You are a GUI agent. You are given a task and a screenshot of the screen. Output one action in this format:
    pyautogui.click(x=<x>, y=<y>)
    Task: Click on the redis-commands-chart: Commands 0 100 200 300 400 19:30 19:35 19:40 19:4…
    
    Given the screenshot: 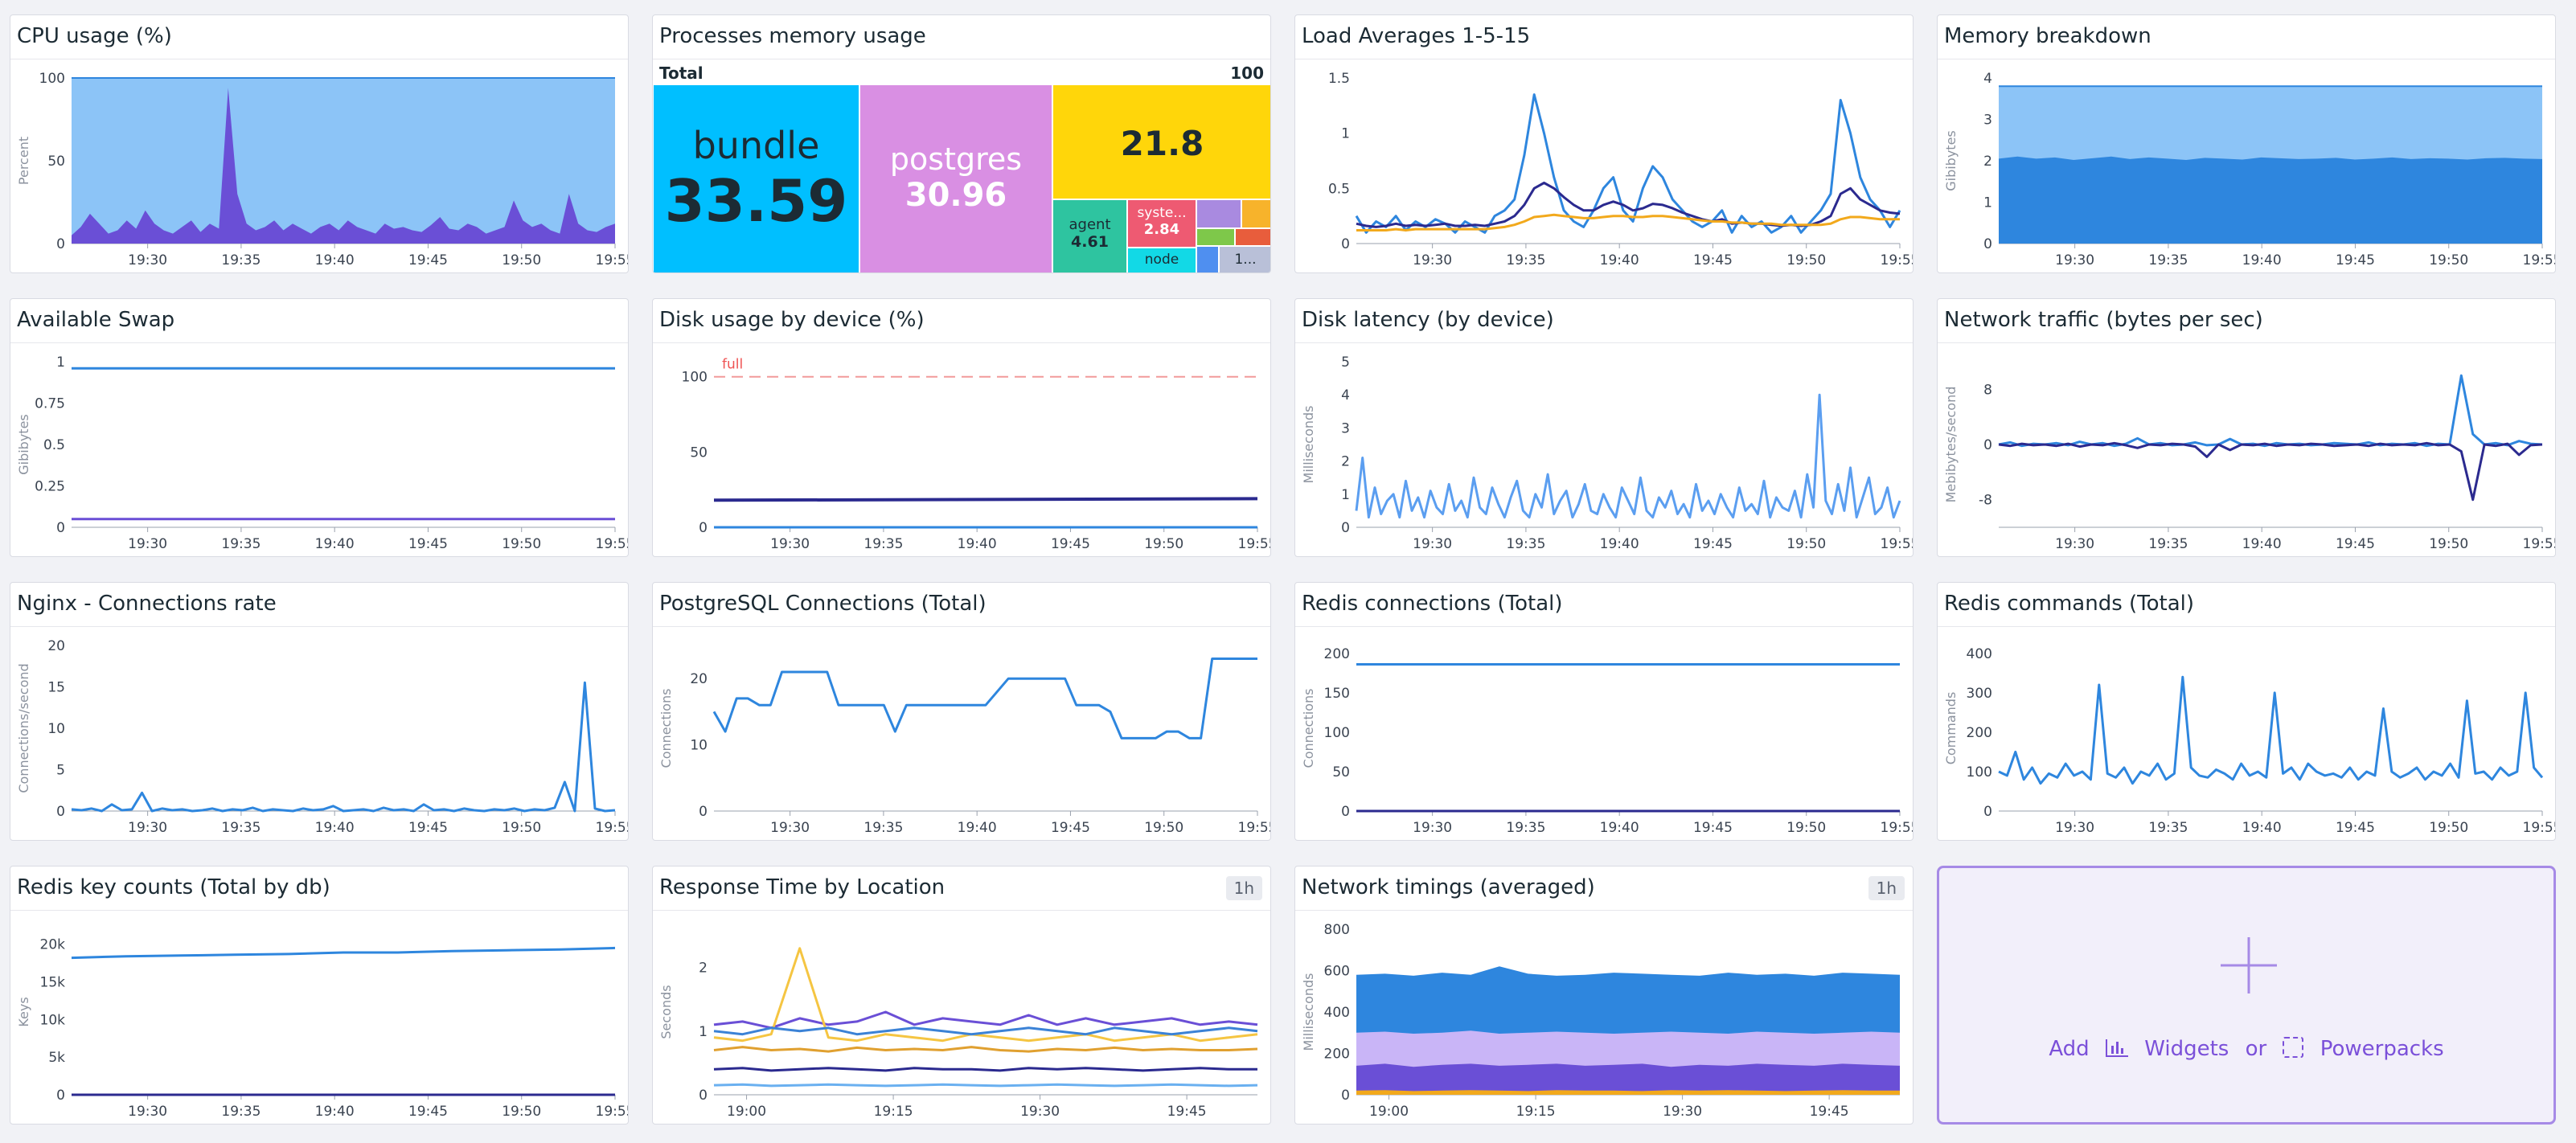 What is the action you would take?
    pyautogui.click(x=2247, y=734)
    